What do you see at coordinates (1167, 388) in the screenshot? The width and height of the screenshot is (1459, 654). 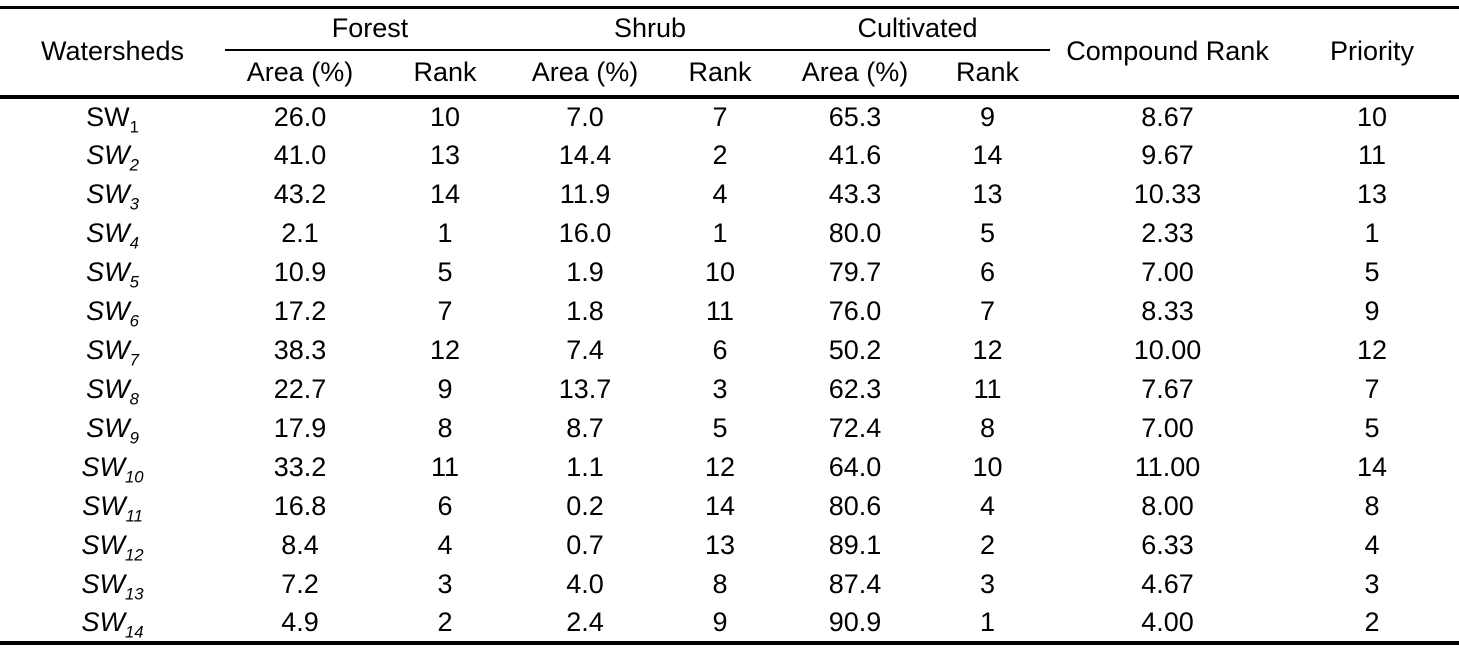 I see `compound-rank-cell: 7.67` at bounding box center [1167, 388].